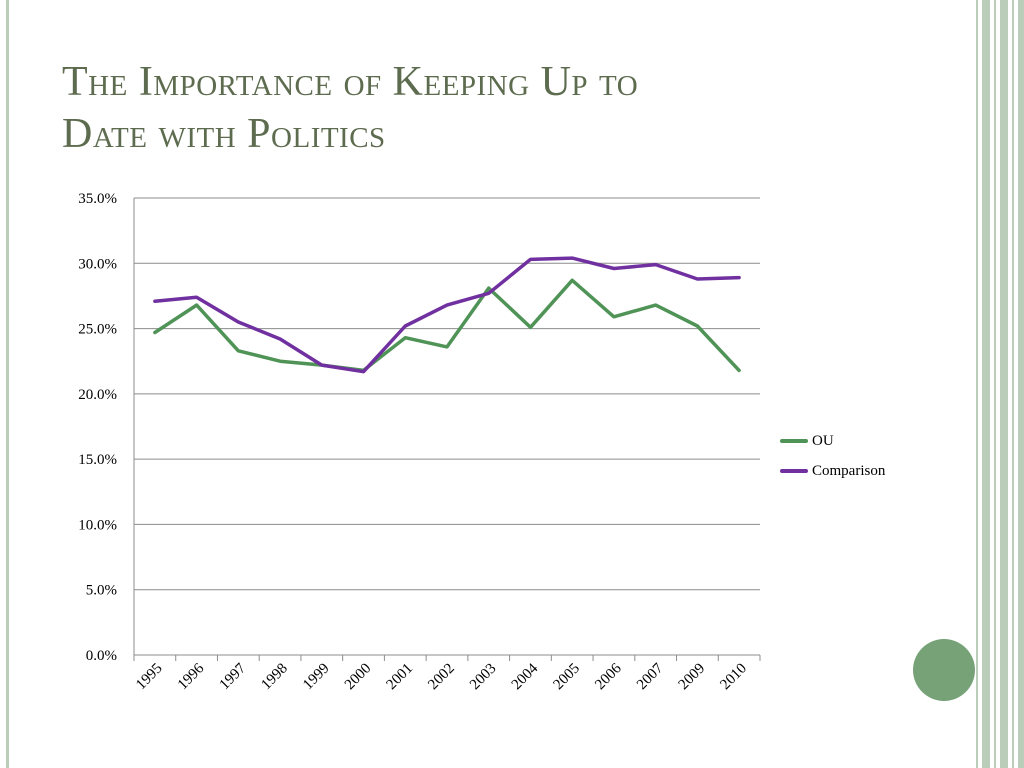 The image size is (1024, 768). I want to click on y-tick-label: 35.0%, so click(97, 199).